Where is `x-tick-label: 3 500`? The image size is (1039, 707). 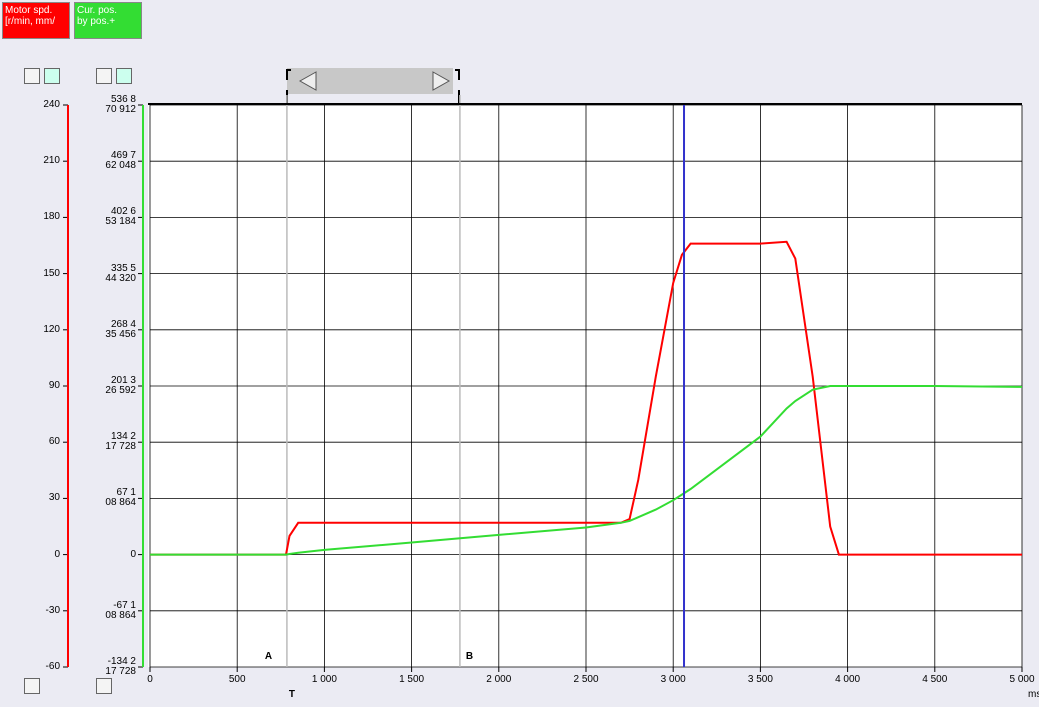
x-tick-label: 3 500 is located at coordinates (760, 679).